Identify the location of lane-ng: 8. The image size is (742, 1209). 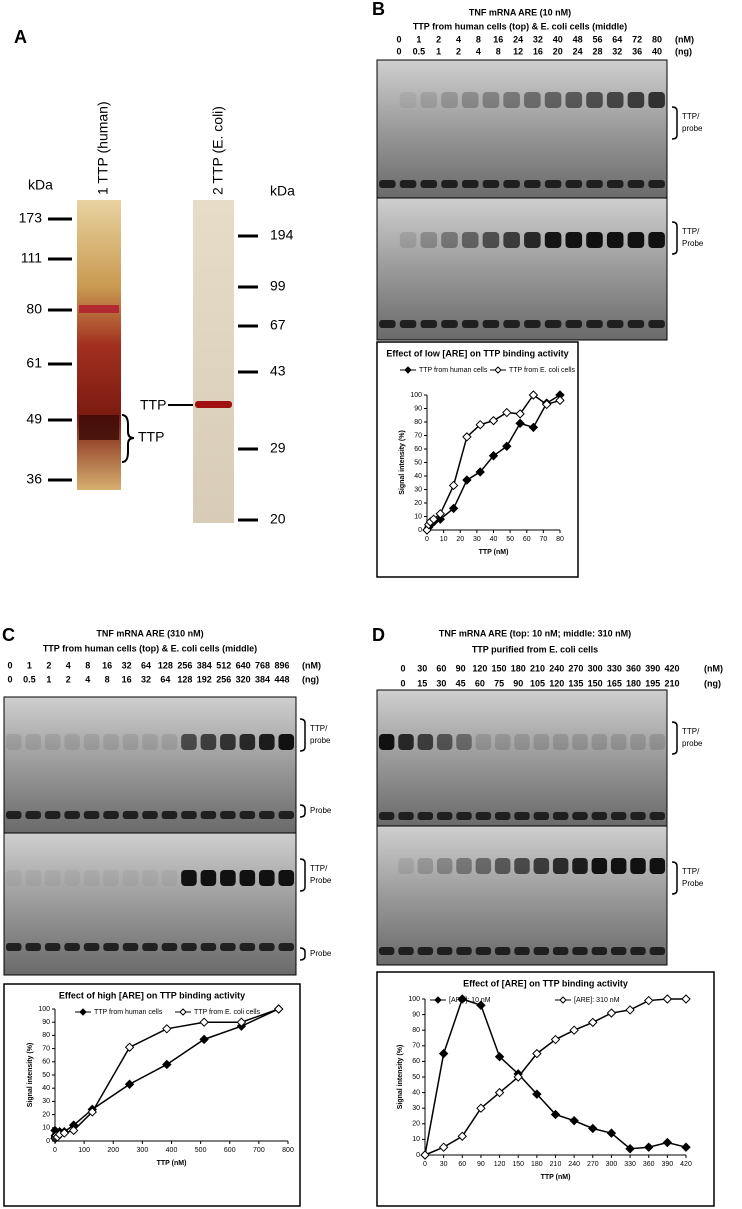
(107, 679).